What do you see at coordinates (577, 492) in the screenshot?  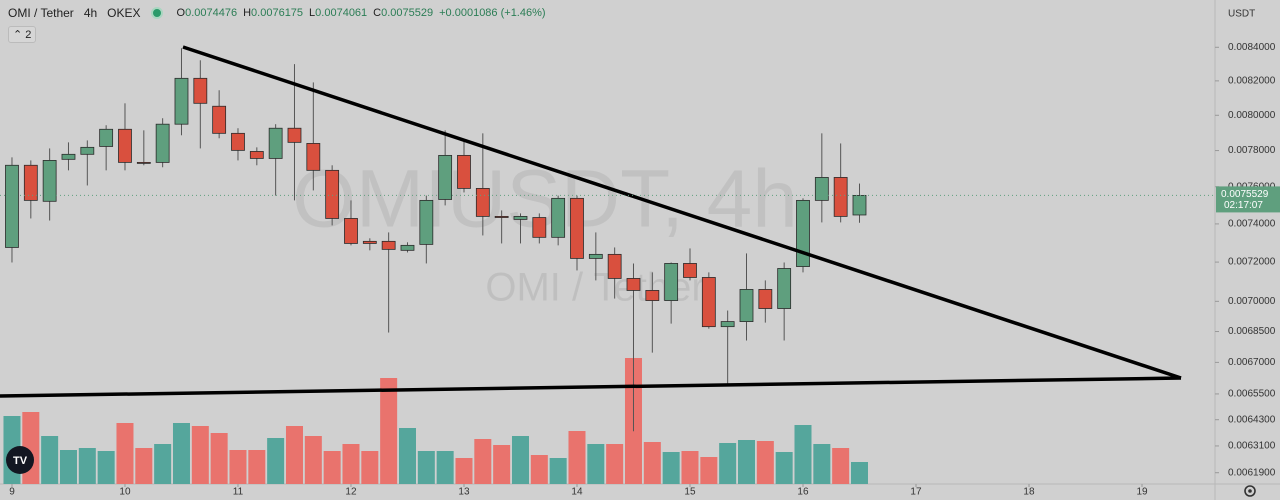 I see `x-tick-label: 14` at bounding box center [577, 492].